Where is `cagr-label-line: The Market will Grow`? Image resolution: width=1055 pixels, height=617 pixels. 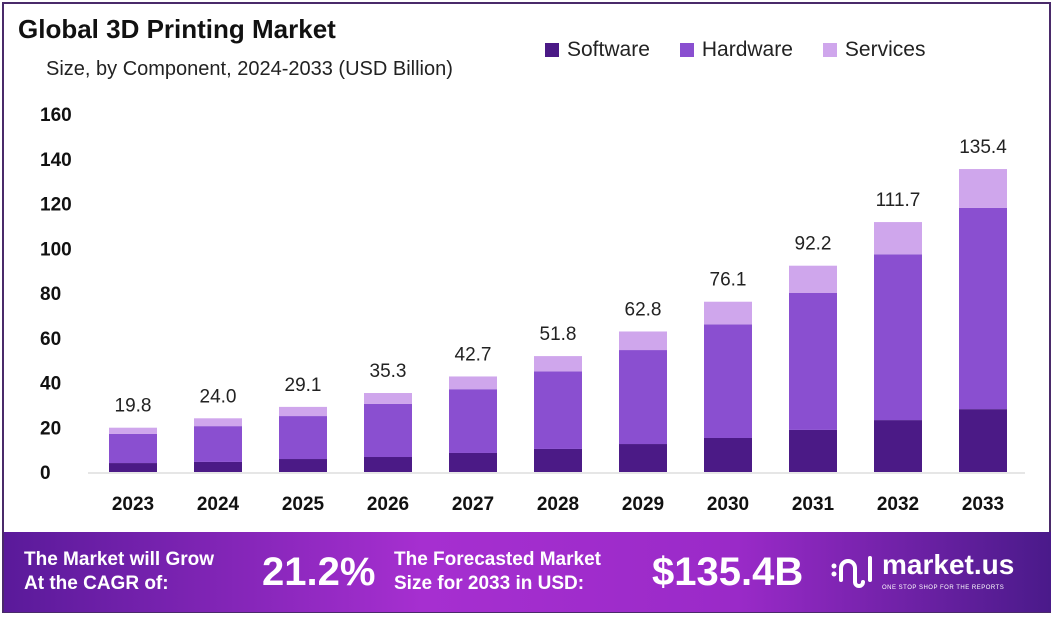
cagr-label-line: The Market will Grow is located at coordinates (119, 559).